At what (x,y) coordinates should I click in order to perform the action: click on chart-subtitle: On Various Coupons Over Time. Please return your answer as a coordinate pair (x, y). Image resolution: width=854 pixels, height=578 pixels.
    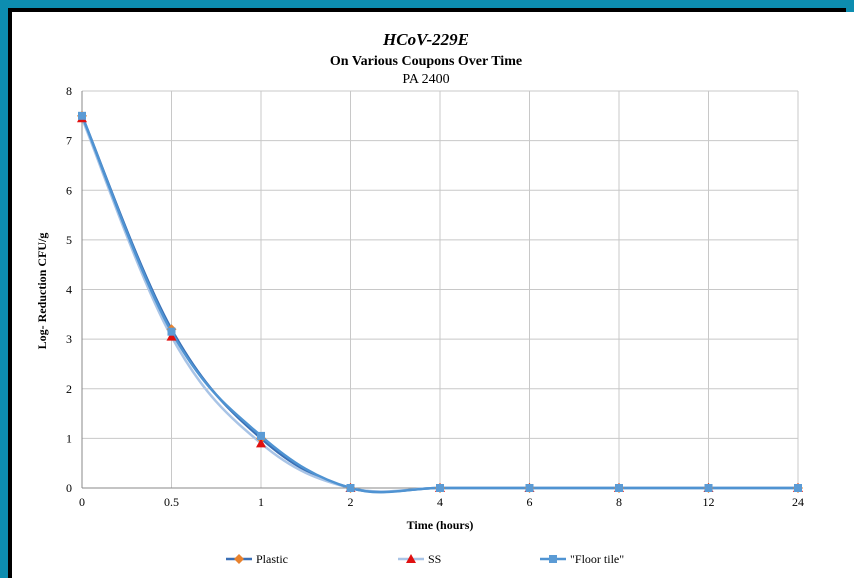
    Looking at the image, I should click on (426, 61).